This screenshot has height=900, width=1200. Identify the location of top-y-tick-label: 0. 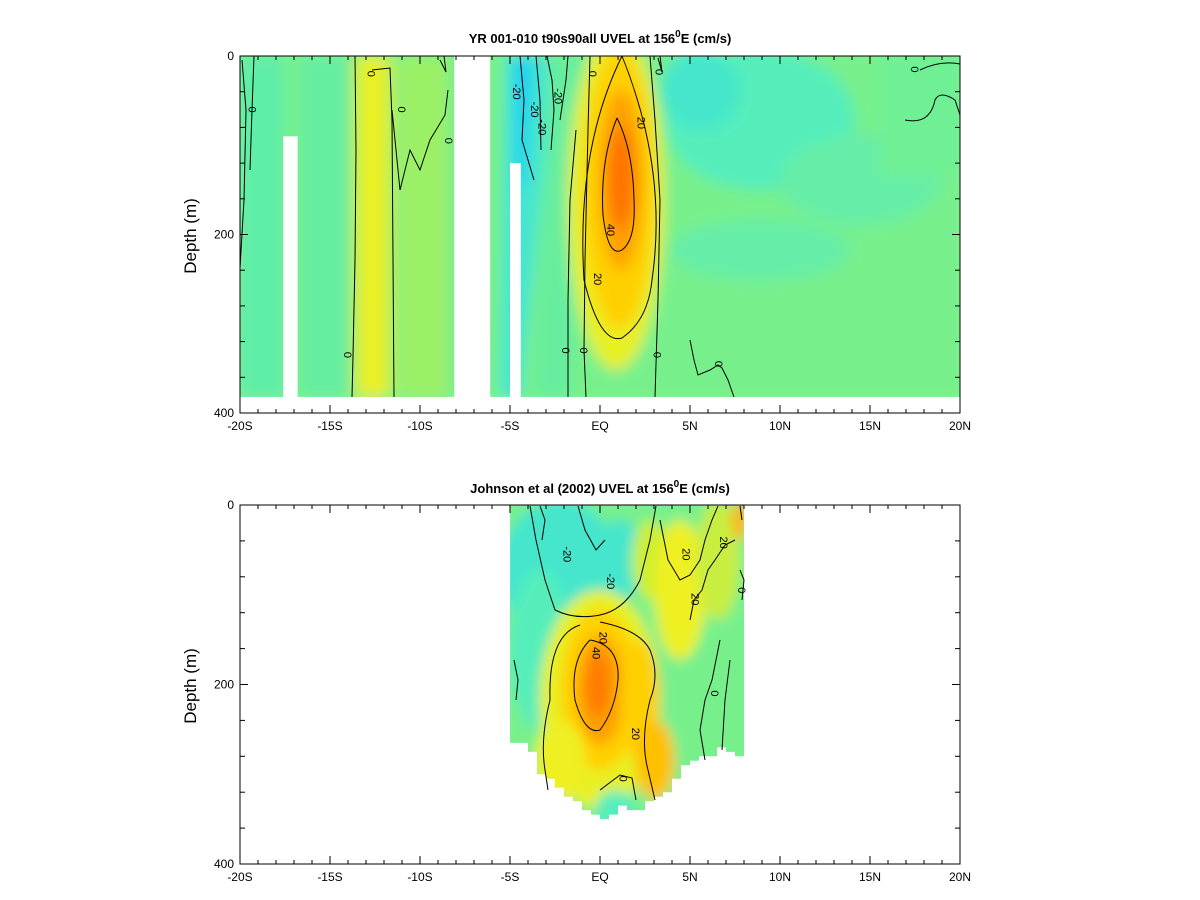
(230, 56).